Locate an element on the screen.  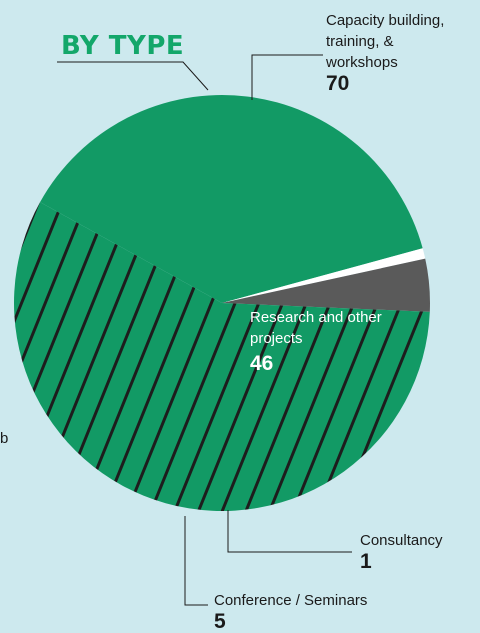
clipped-label-fragment: b is located at coordinates (4, 438).